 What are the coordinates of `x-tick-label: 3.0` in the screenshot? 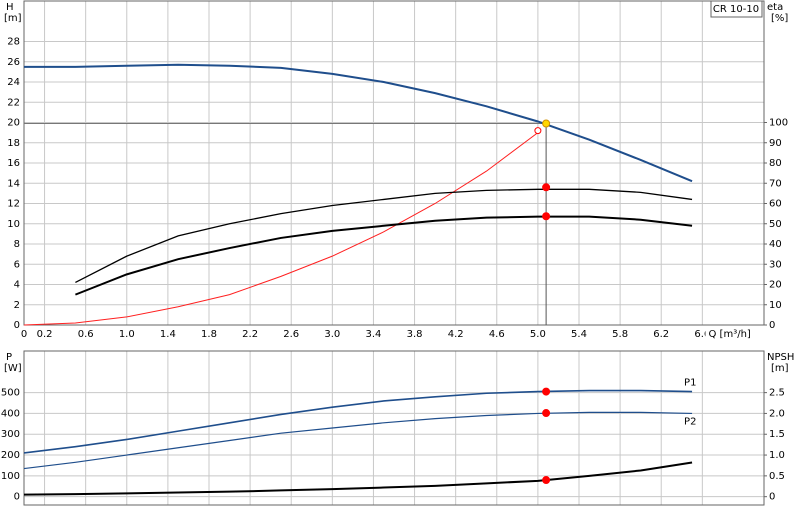 It's located at (332, 334).